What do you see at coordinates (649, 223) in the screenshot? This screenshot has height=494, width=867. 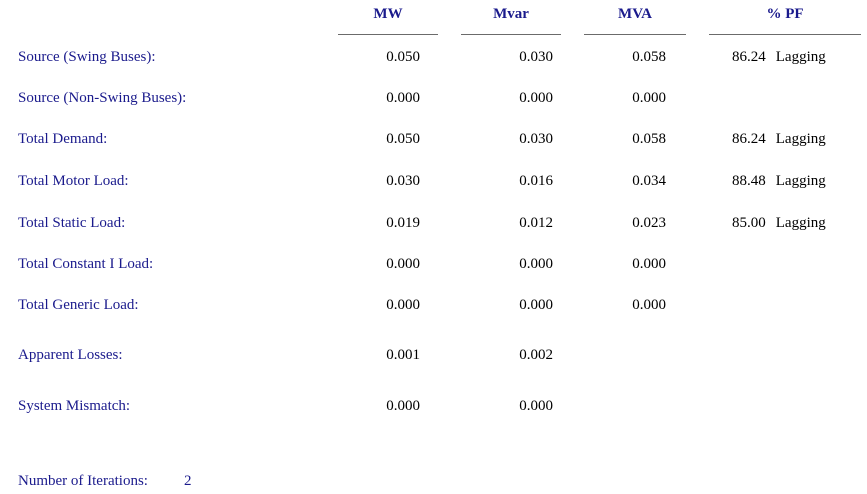 I see `cell-mva: 0.023` at bounding box center [649, 223].